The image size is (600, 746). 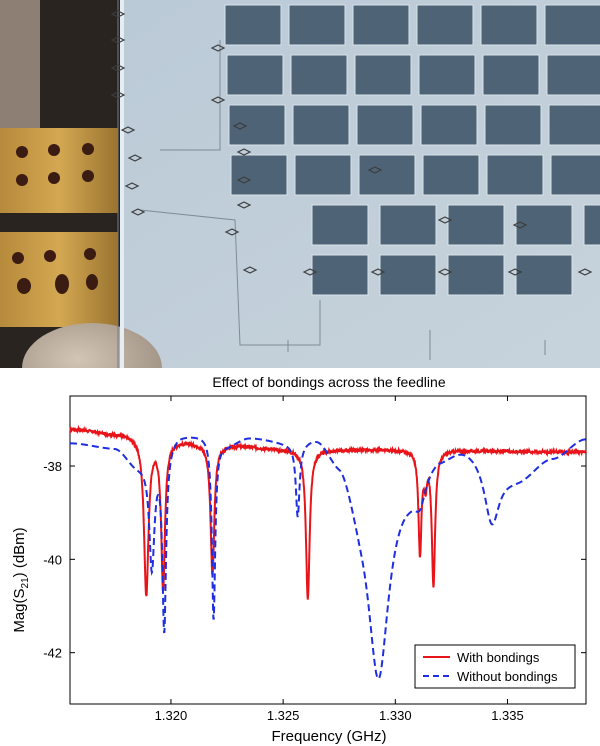 I want to click on x-axis-label: Frequency (GHz), so click(x=328, y=736).